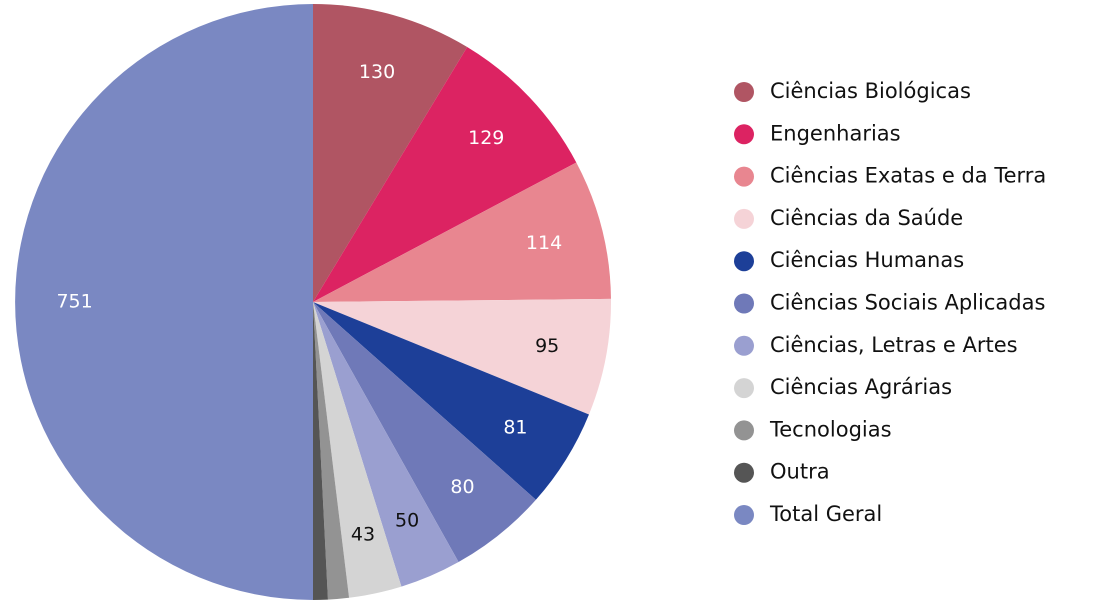 The height and width of the screenshot is (602, 1111). Describe the element at coordinates (870, 91) in the screenshot. I see `legend-label: Ciências Biológicas` at that location.